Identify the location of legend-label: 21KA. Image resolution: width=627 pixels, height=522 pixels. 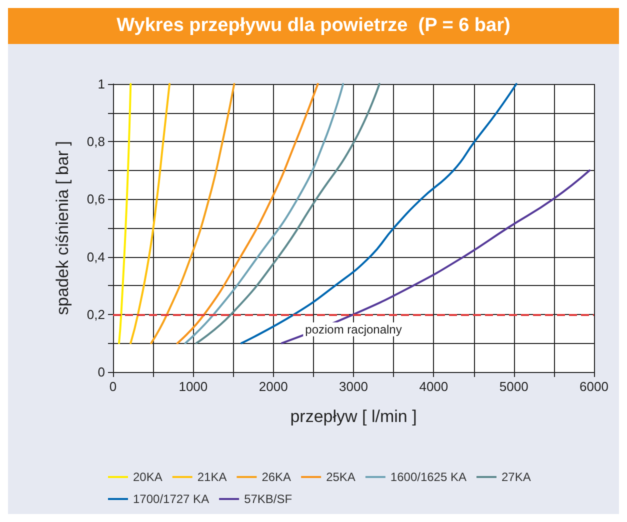
(212, 477).